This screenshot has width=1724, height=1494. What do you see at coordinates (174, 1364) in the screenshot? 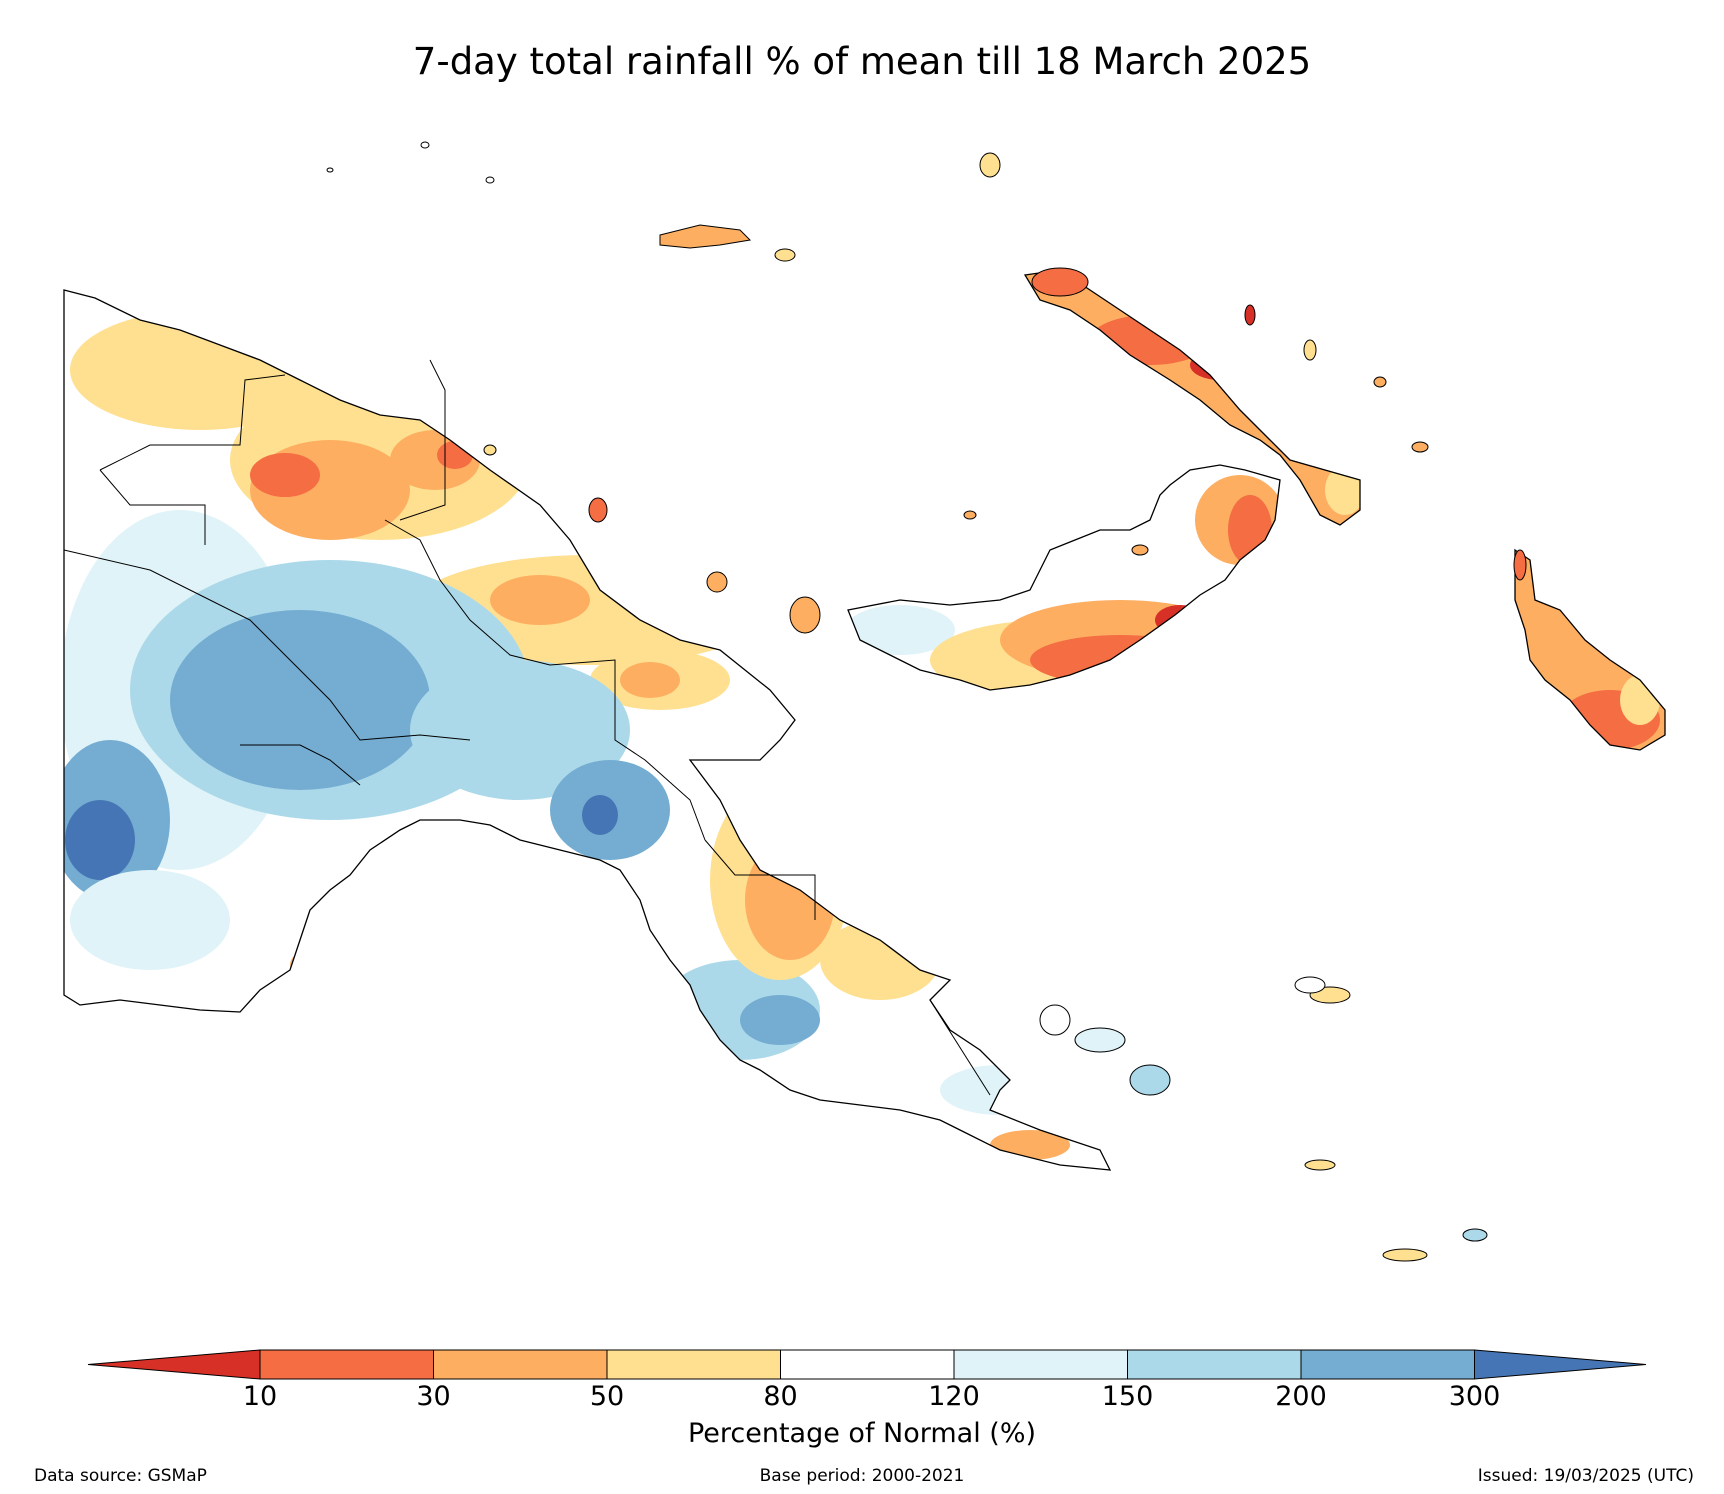
I see `colorbar-extend-low` at bounding box center [174, 1364].